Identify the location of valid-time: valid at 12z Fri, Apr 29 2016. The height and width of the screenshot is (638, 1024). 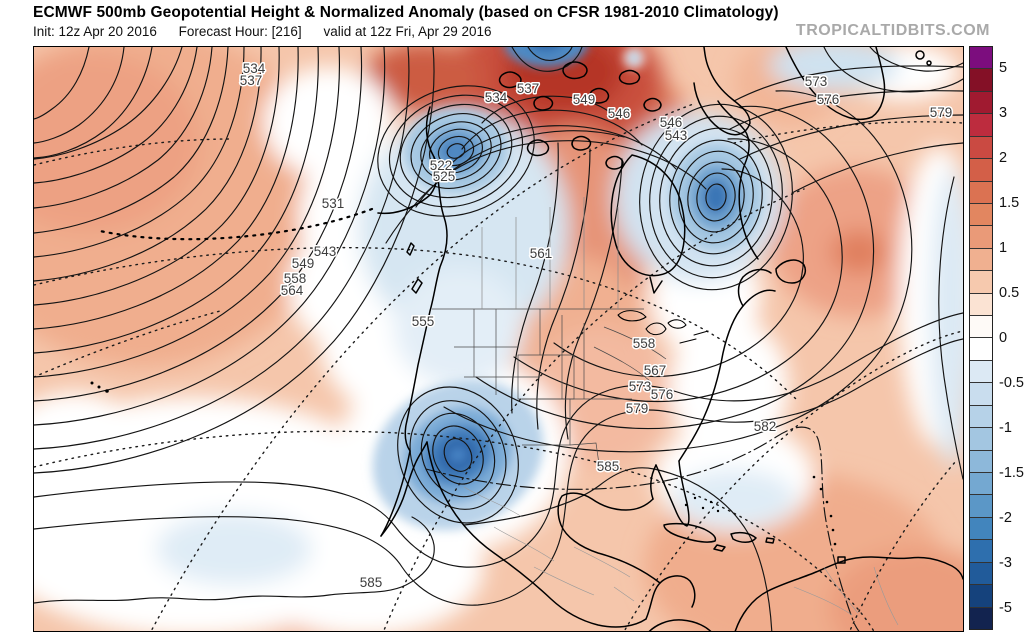
(407, 31).